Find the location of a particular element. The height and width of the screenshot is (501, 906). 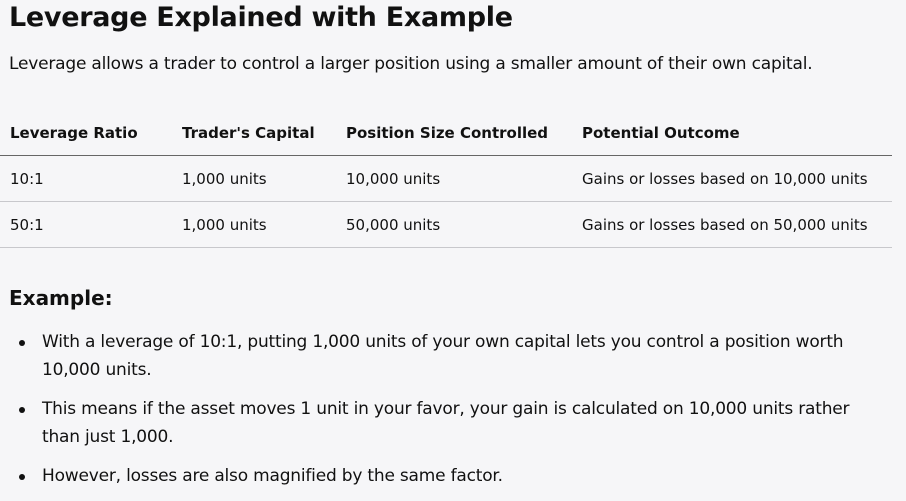

cell-potential-outcome: Gains or losses based on 10,000 units is located at coordinates (737, 178).